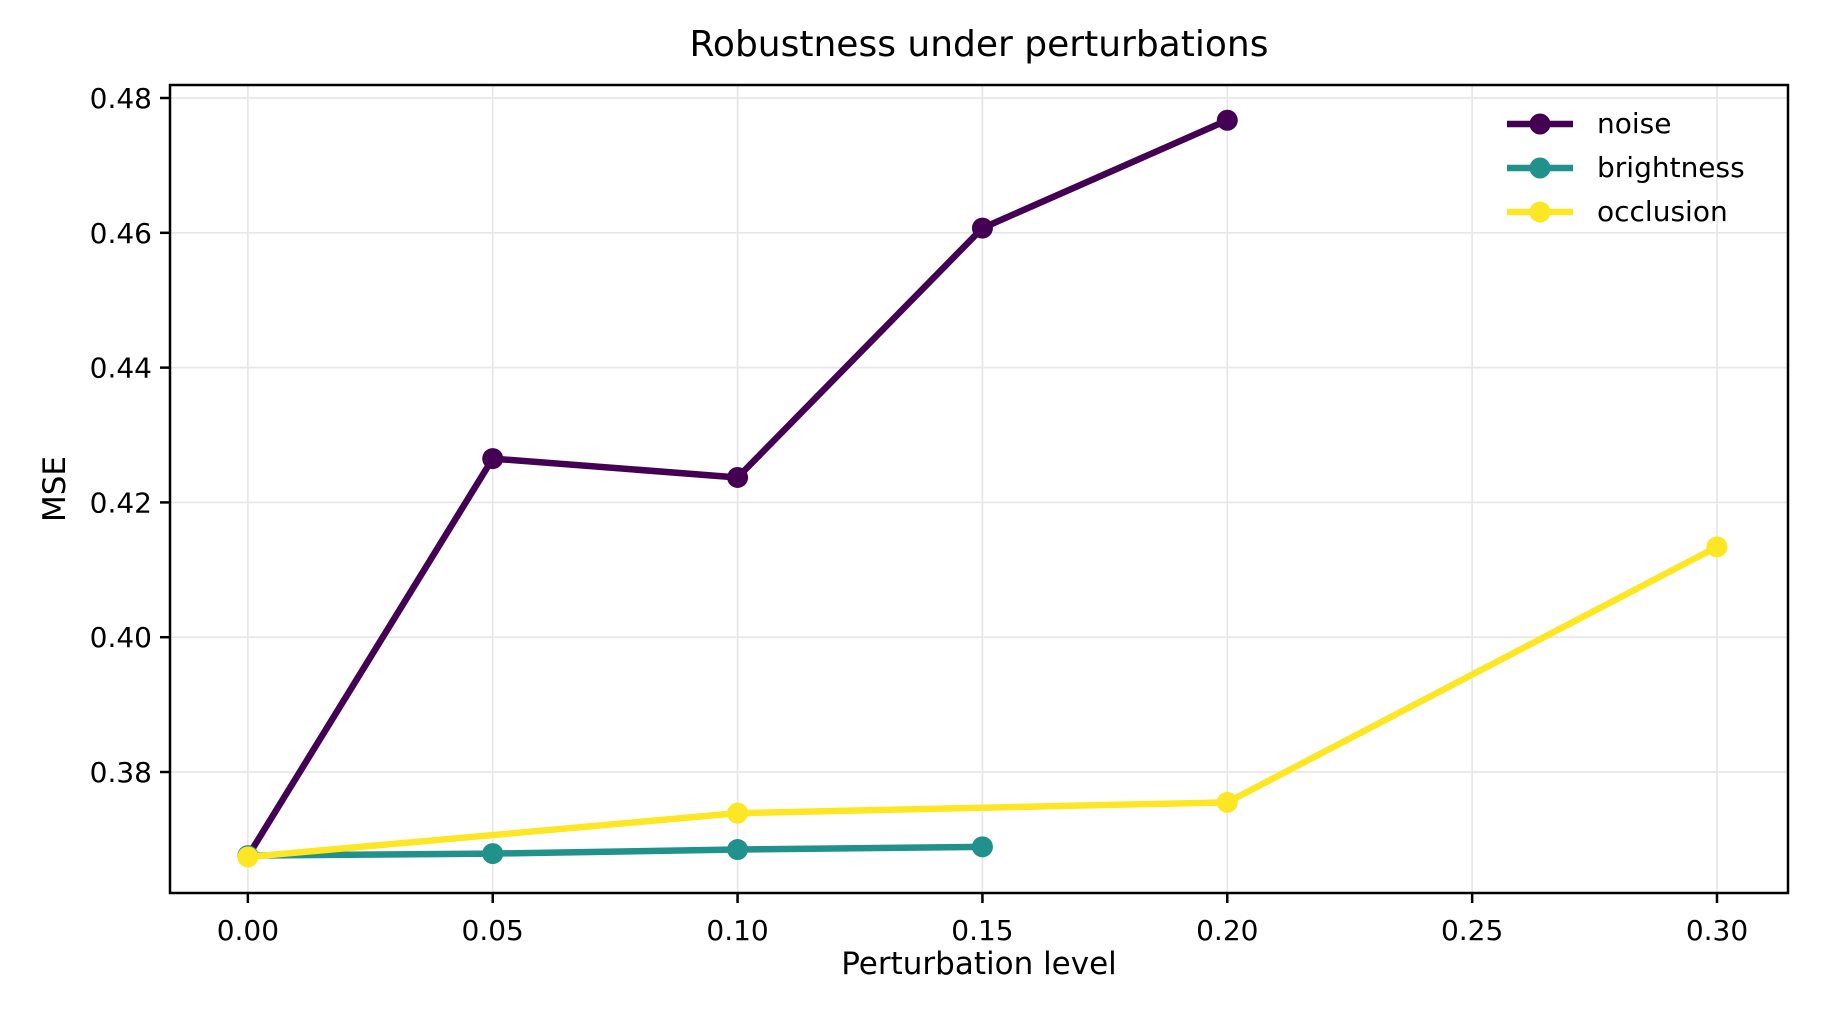 The image size is (1824, 1032). I want to click on legend-item: brightness, so click(1625, 168).